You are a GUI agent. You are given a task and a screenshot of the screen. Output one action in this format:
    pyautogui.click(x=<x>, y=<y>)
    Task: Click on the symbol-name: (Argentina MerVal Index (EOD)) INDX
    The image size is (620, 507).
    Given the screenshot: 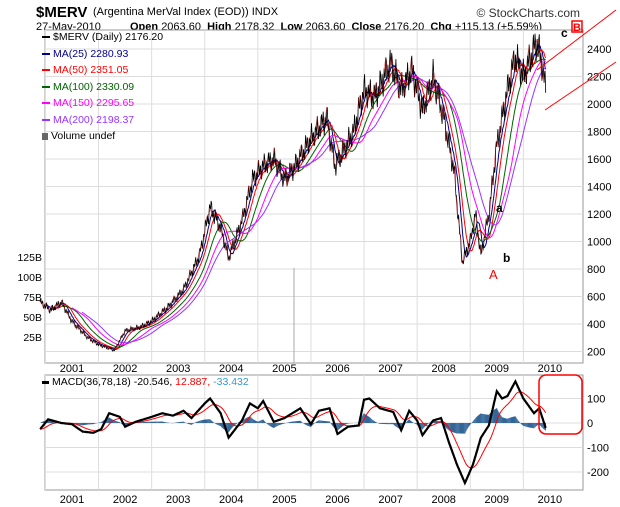 What is the action you would take?
    pyautogui.click(x=185, y=12)
    